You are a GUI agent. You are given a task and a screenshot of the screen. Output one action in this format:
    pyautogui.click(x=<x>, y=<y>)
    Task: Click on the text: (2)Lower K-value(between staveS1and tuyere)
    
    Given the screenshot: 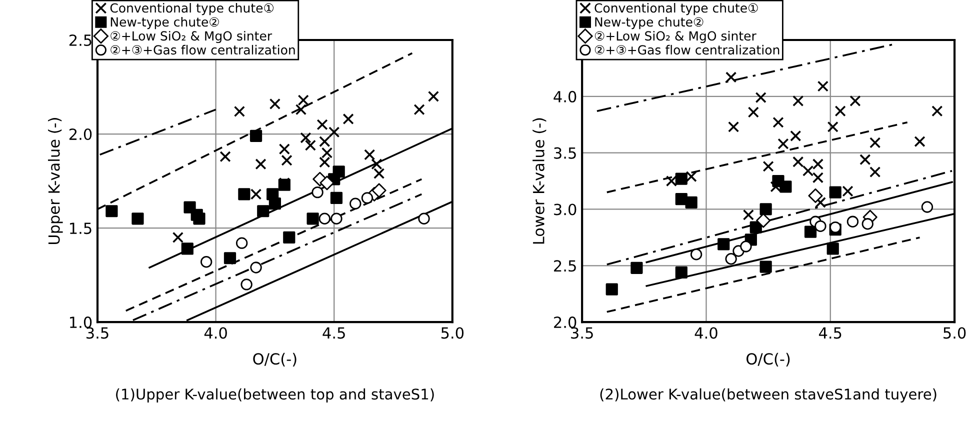 What is the action you would take?
    pyautogui.click(x=768, y=395)
    